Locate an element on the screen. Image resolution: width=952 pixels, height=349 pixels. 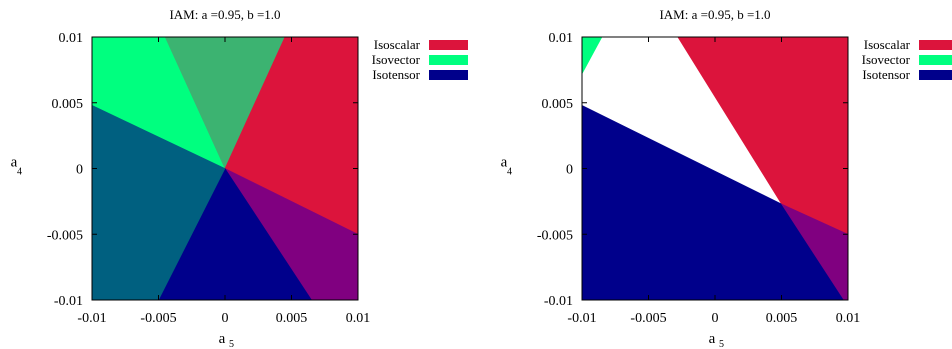
region-isovector is located at coordinates (592, 55).